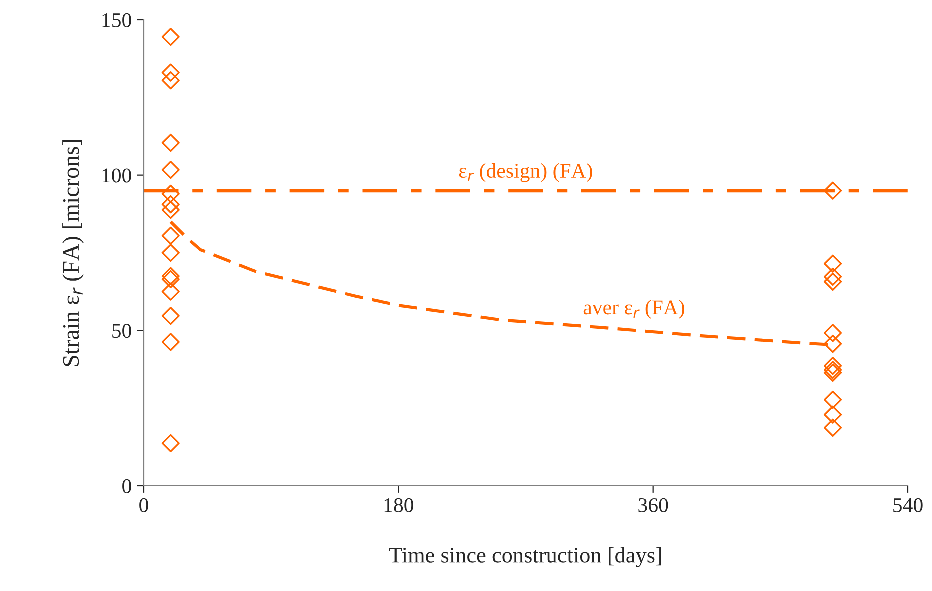 This screenshot has width=932, height=591. Describe the element at coordinates (122, 331) in the screenshot. I see `y-tick-label: 50` at that location.